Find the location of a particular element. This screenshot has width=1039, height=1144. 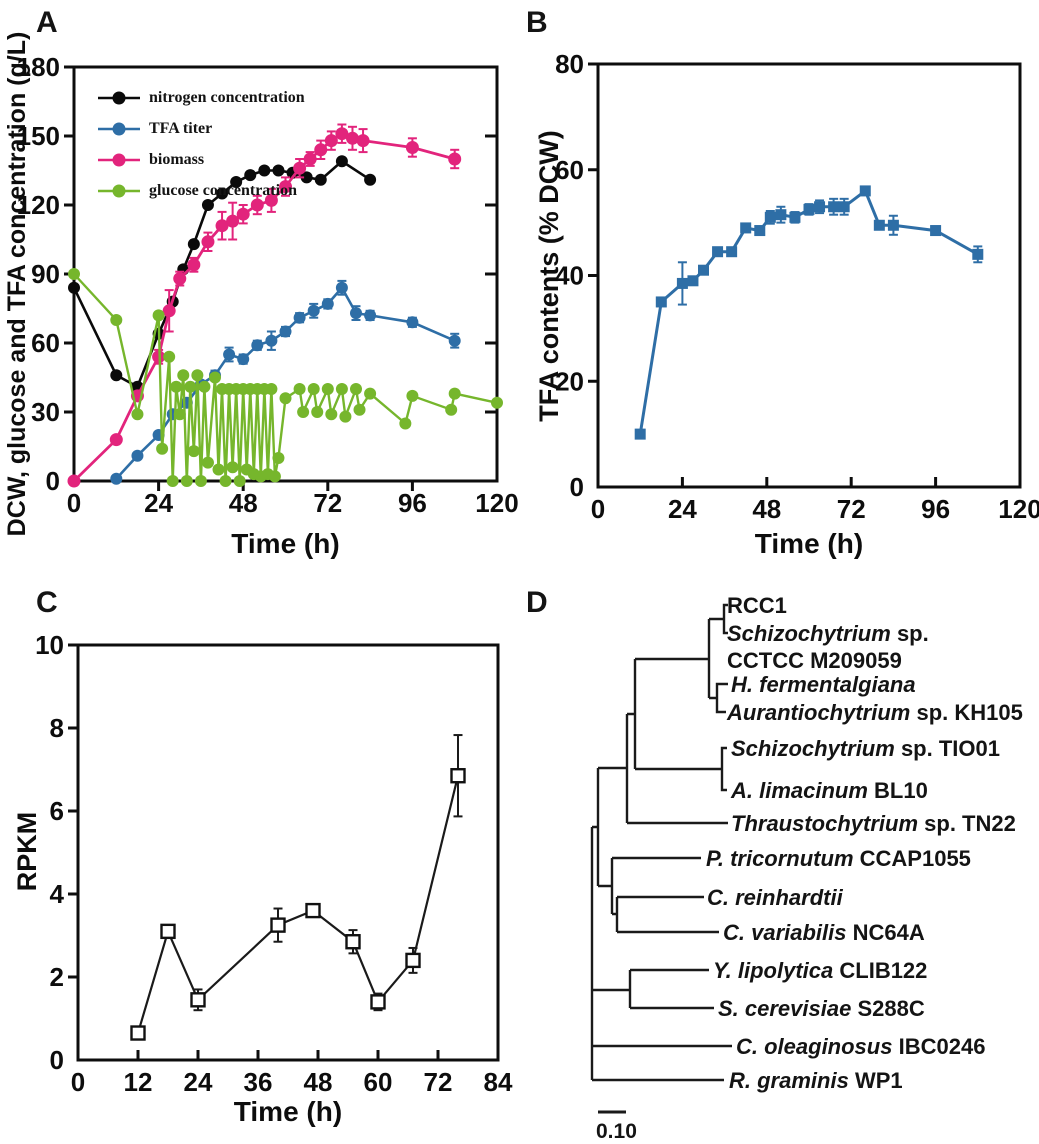

x-tick-label: 96 is located at coordinates (412, 503).